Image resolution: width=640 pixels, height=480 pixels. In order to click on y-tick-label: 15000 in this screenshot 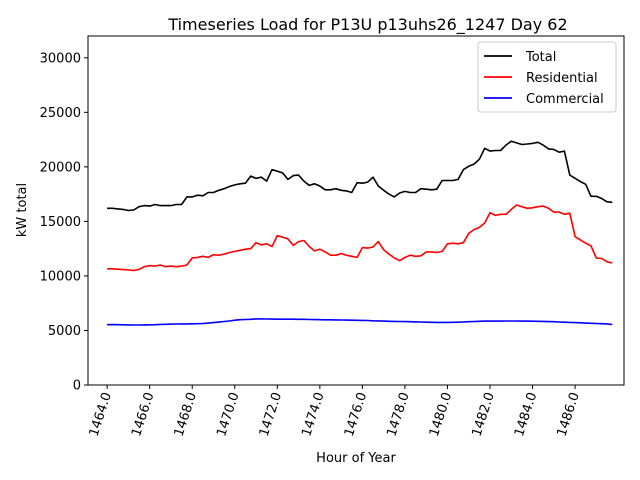, I will do `click(60, 222)`.